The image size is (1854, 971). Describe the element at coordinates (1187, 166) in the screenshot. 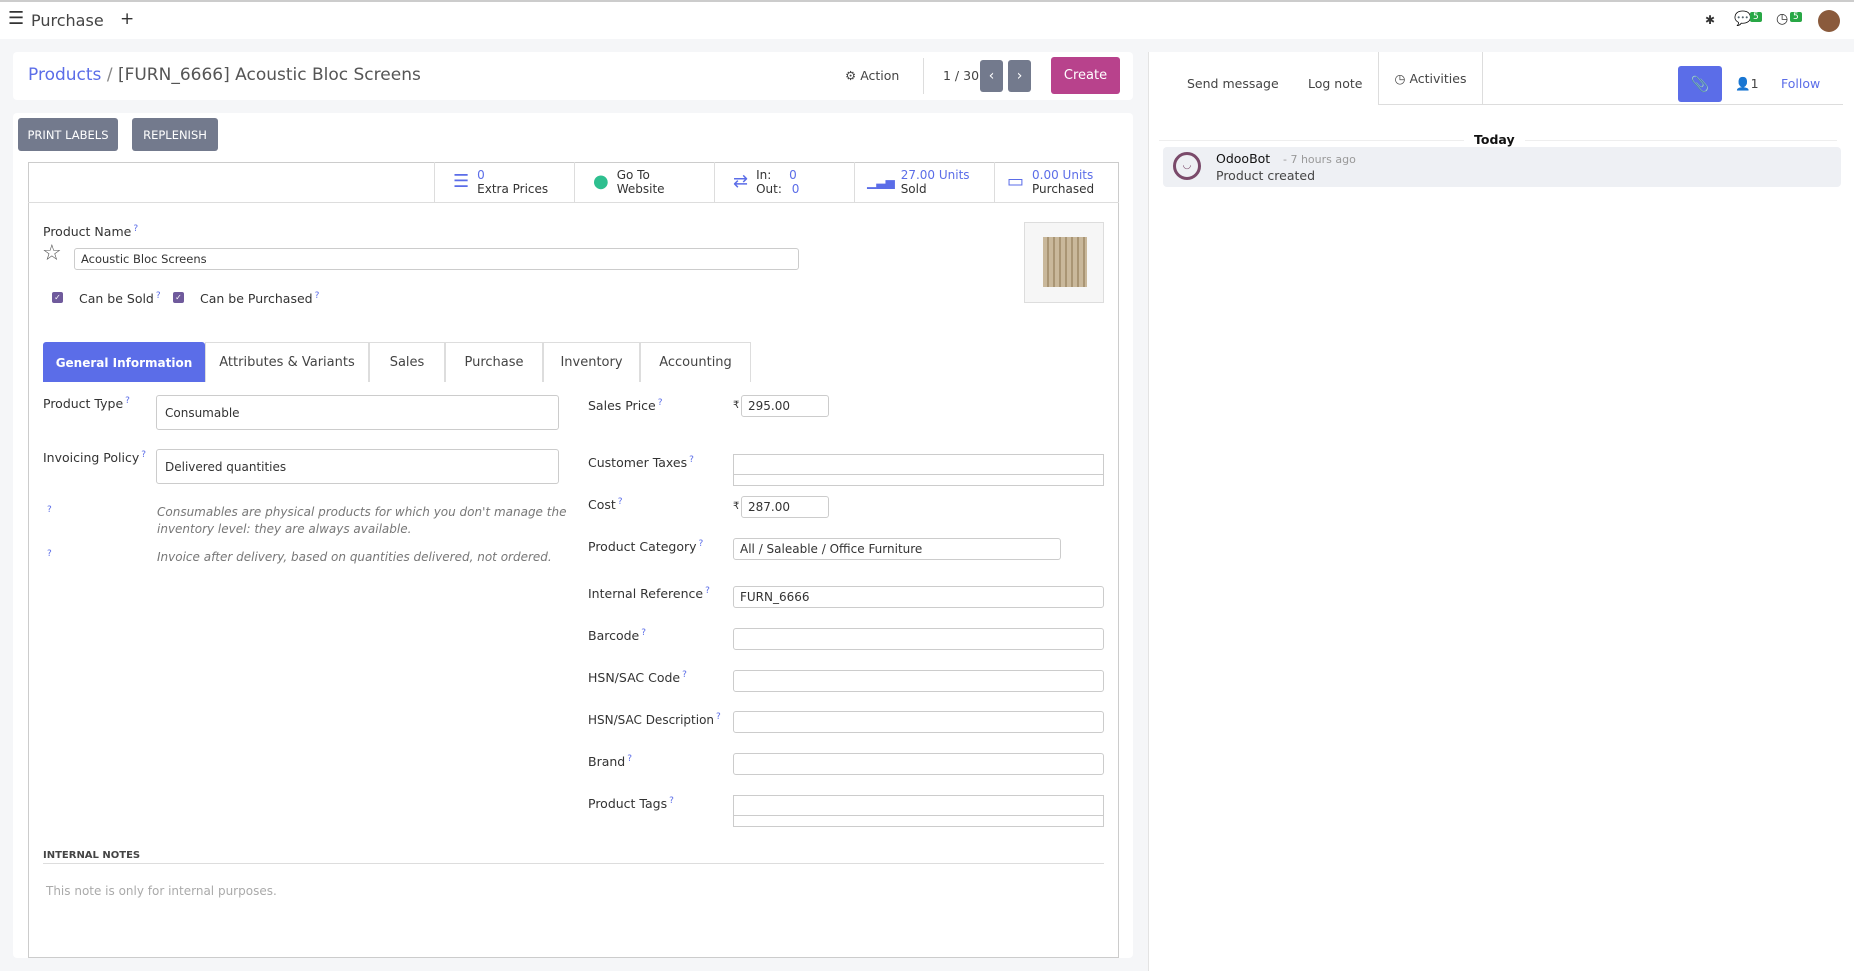

I see `odoobot-avatar: ◡` at that location.